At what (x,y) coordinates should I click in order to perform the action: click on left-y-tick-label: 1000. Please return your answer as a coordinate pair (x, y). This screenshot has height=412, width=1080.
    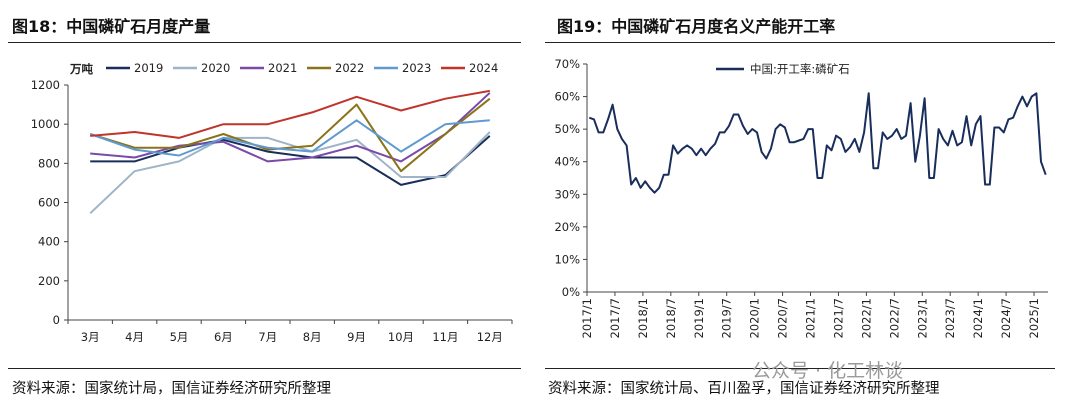
    Looking at the image, I should click on (45, 124).